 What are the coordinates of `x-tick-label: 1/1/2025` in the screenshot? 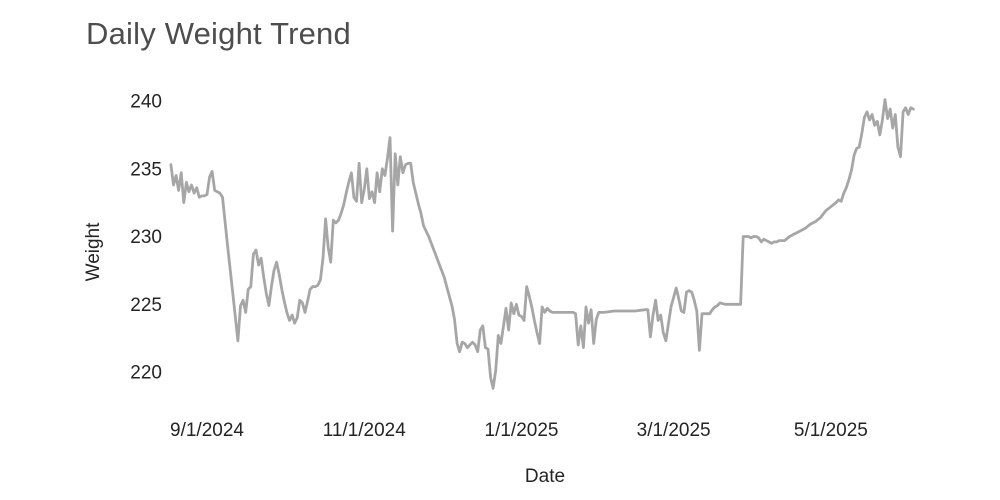 It's located at (522, 430).